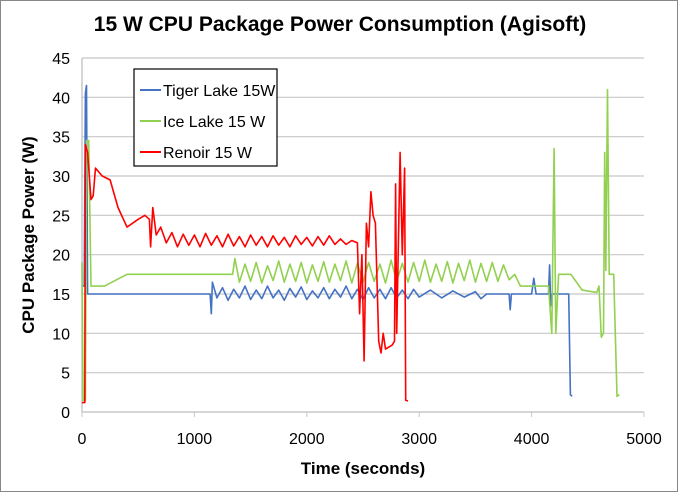 The height and width of the screenshot is (492, 678). What do you see at coordinates (307, 439) in the screenshot?
I see `x-tick-label: 2000` at bounding box center [307, 439].